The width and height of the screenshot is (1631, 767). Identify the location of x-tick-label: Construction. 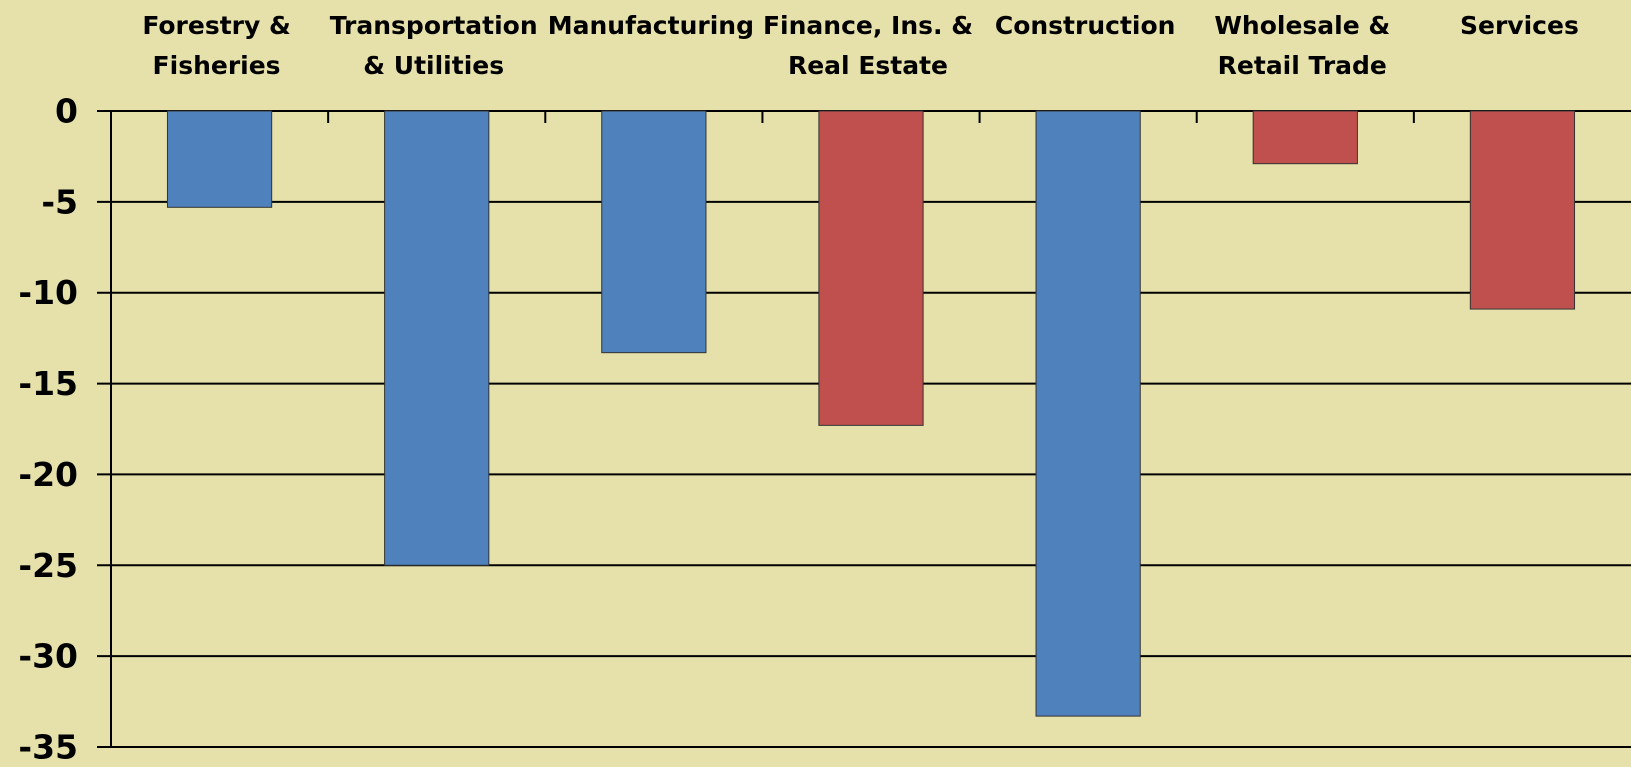
(1085, 25).